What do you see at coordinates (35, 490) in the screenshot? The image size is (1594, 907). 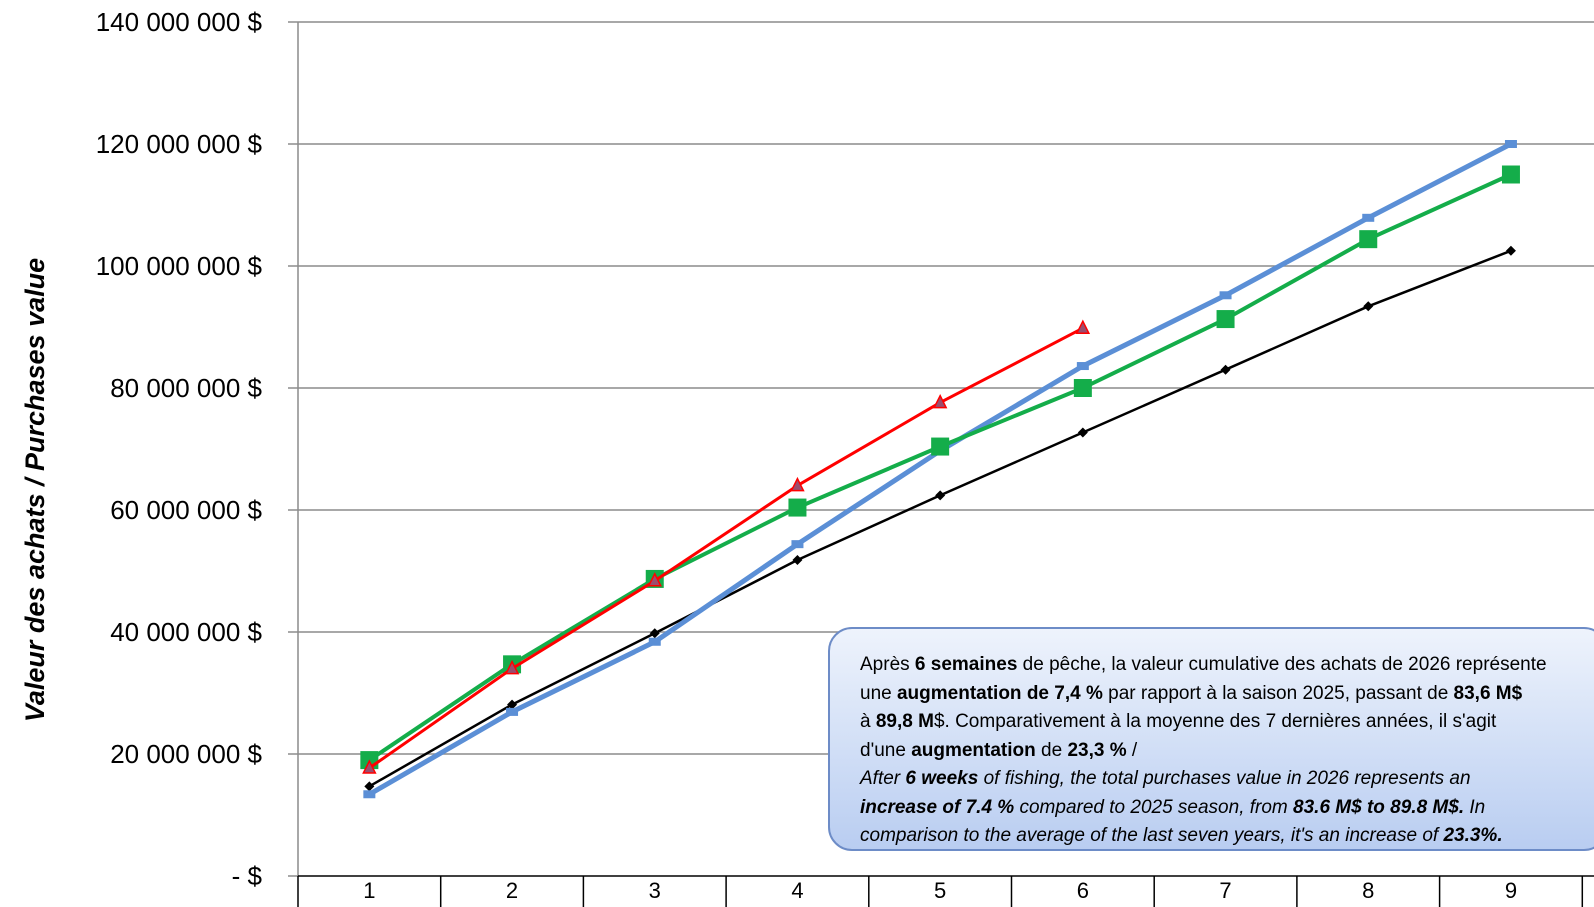 I see `y-axis-label: Valeur des achats / Purchases value` at bounding box center [35, 490].